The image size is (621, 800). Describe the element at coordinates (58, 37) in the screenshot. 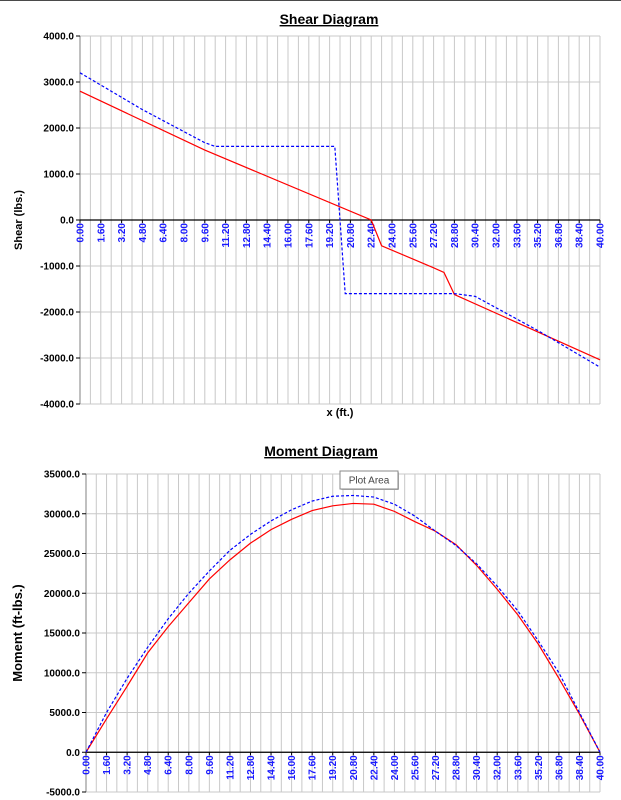

I see `y-tick-label: 4000.0` at that location.